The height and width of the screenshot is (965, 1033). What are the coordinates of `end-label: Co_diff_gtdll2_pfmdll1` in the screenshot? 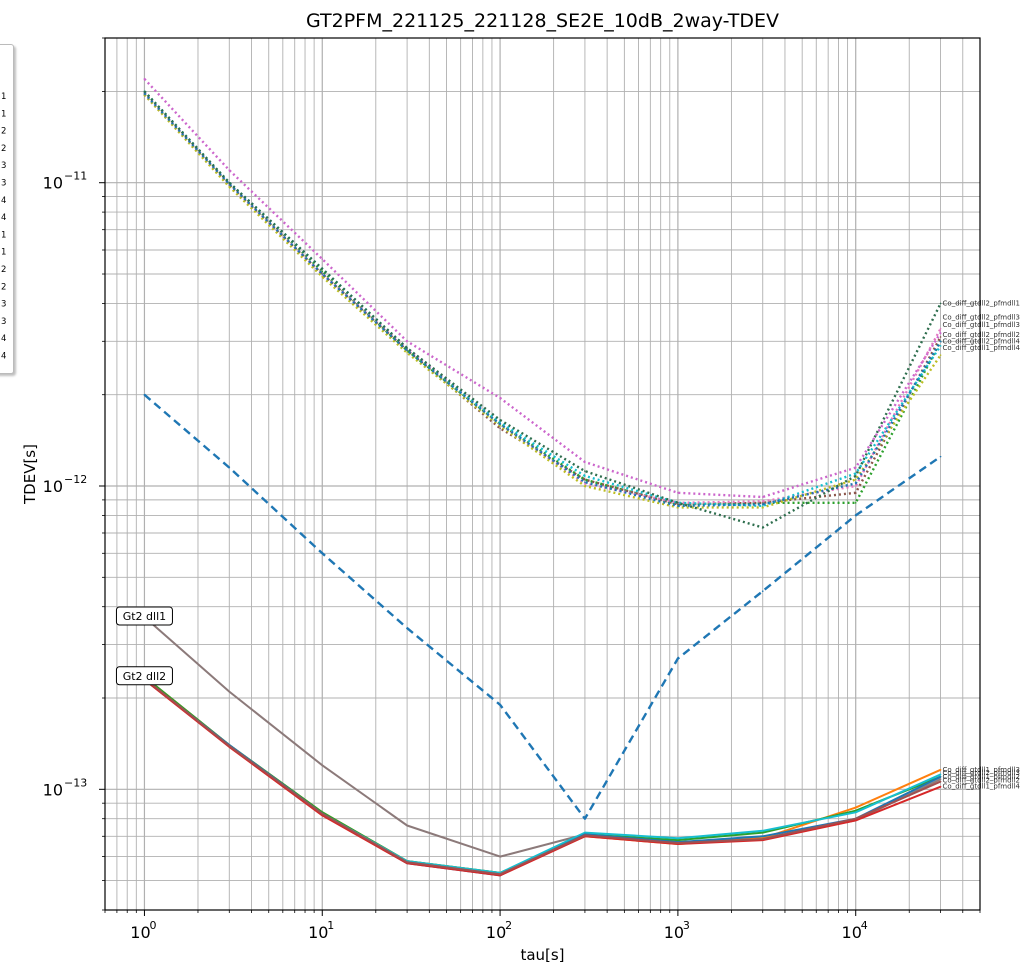 It's located at (981, 303).